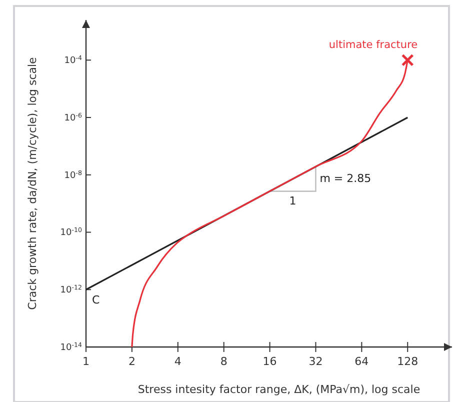 The width and height of the screenshot is (455, 402). I want to click on y-tick-label: 10$^{-4}$, so click(73, 60).